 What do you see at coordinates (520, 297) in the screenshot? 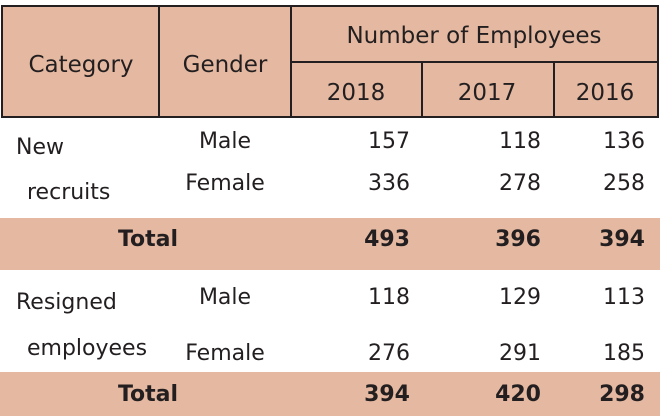
I see `value-cell: 129` at bounding box center [520, 297].